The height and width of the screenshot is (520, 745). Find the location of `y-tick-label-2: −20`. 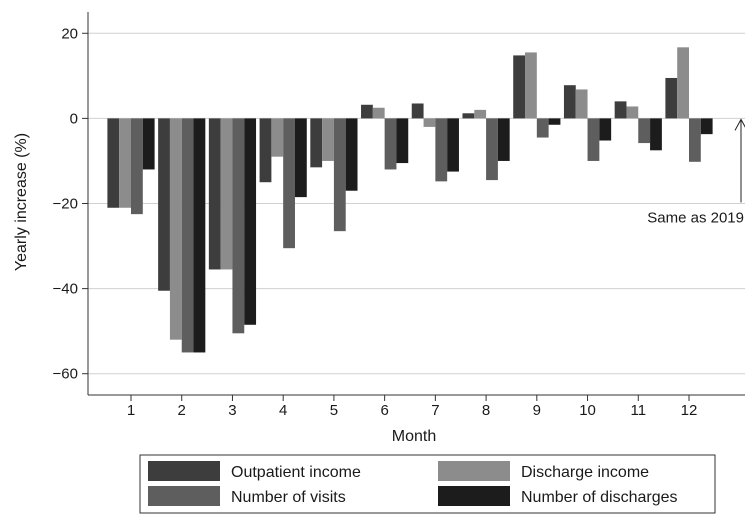

y-tick-label-2: −20 is located at coordinates (65, 204).